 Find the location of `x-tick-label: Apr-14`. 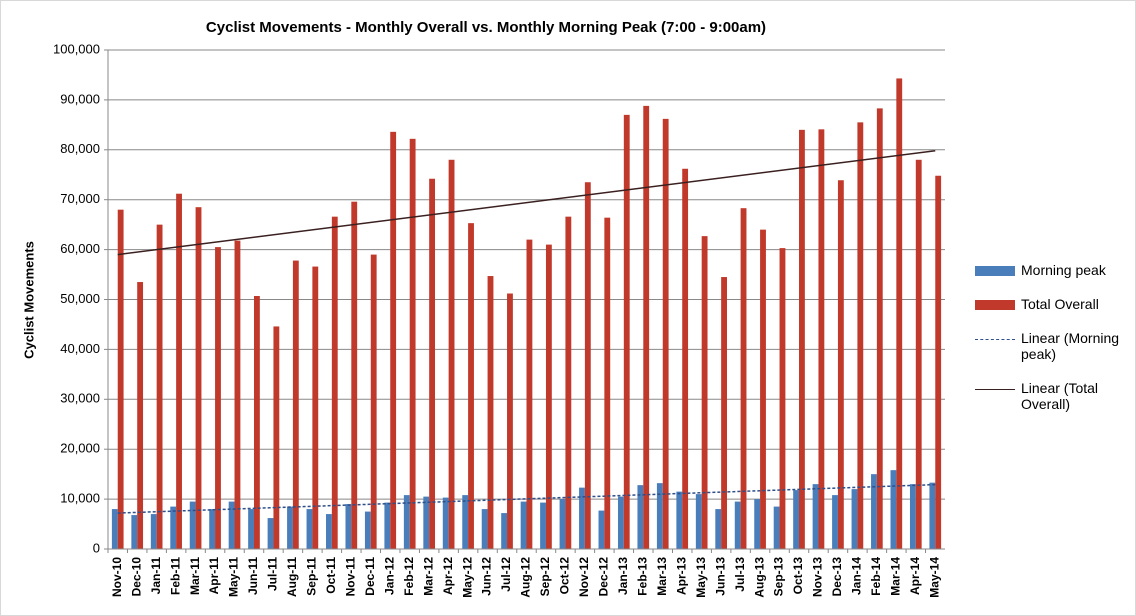

x-tick-label: Apr-14 is located at coordinates (915, 576).